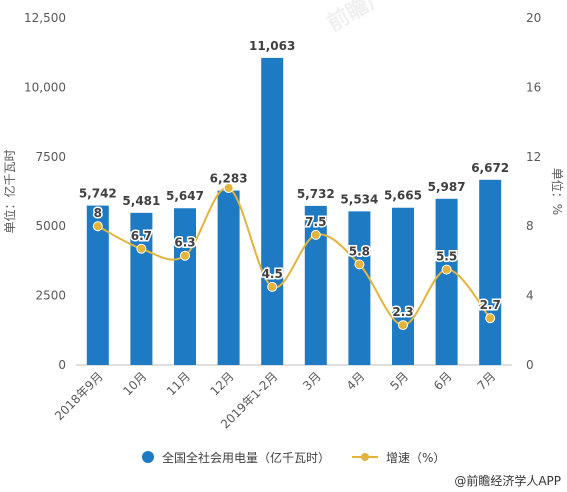  What do you see at coordinates (507, 481) in the screenshot?
I see `source-credit: @前瞻经济学人APP` at bounding box center [507, 481].